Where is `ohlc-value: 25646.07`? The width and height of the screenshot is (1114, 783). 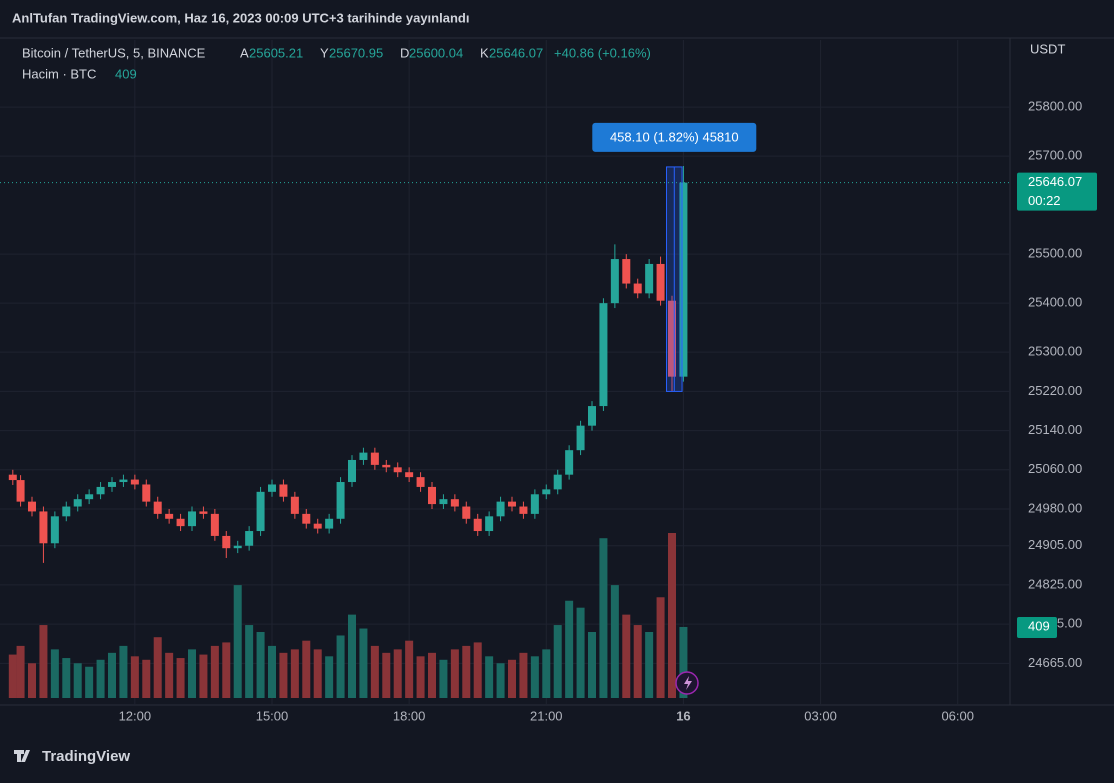 ohlc-value: 25646.07 is located at coordinates (516, 52).